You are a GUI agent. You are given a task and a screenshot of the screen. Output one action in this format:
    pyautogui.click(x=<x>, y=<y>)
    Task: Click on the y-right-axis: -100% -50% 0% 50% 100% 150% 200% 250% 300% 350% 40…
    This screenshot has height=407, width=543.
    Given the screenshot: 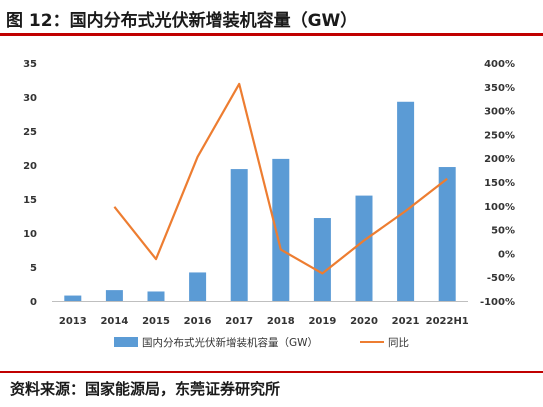 What is the action you would take?
    pyautogui.click(x=497, y=183)
    